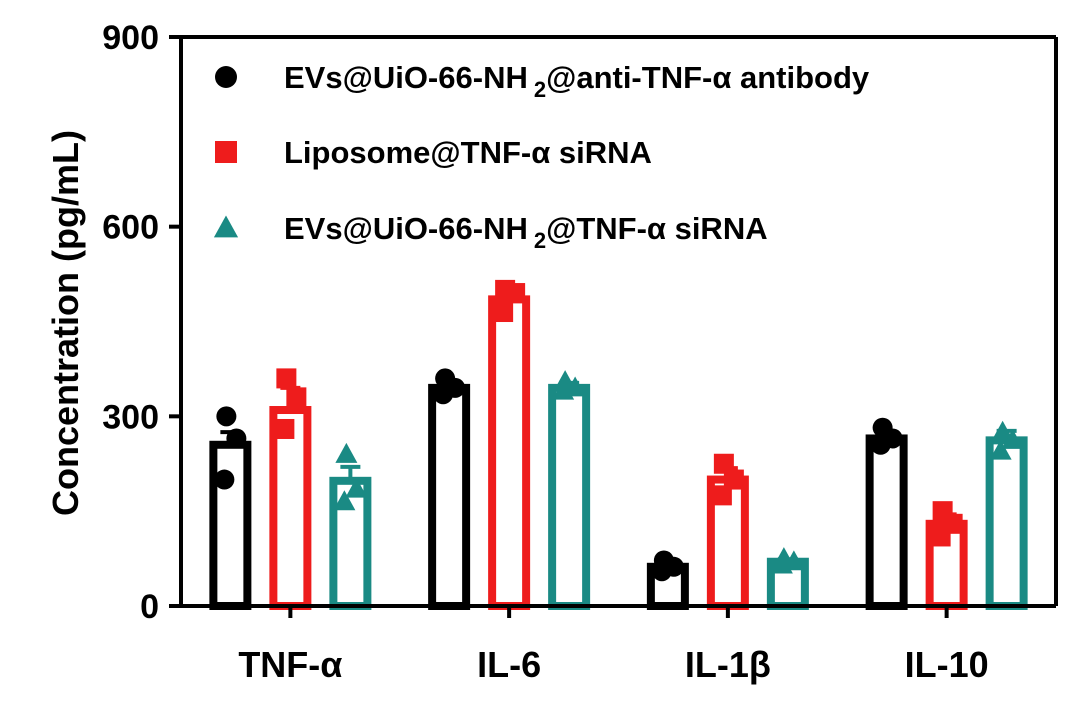  I want to click on legend-item: Liposome@TNF-α siRNA, so click(433, 152).